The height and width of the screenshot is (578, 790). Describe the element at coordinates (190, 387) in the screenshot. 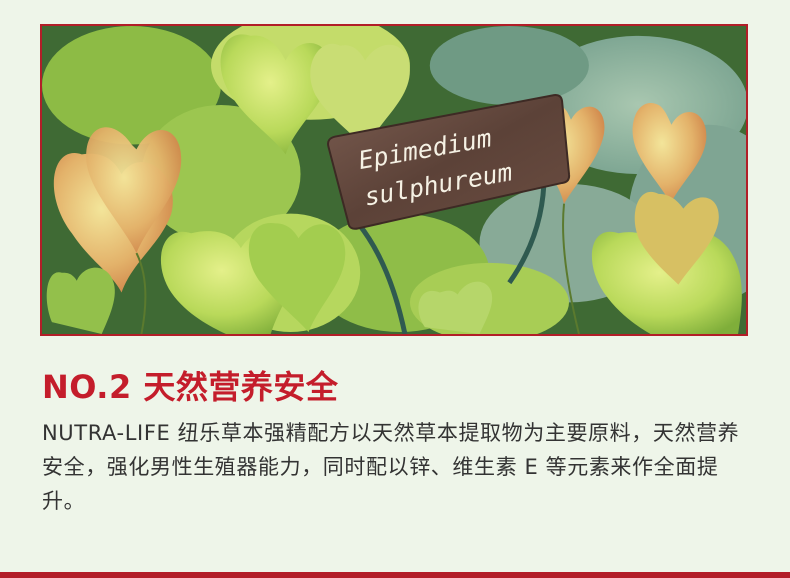

I see `section-heading: NO.2 天然营养安全` at that location.